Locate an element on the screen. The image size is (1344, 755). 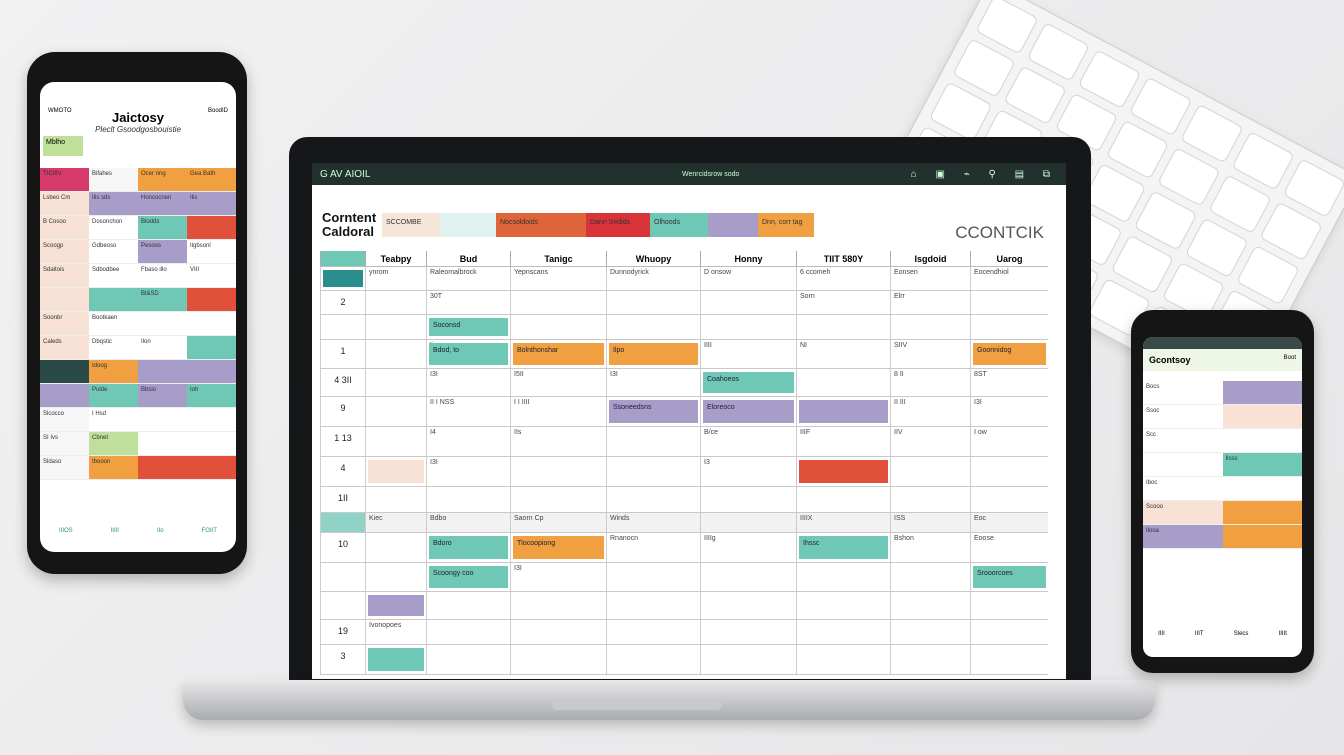
phone-cell: Honcocnen is located at coordinates (162, 204).